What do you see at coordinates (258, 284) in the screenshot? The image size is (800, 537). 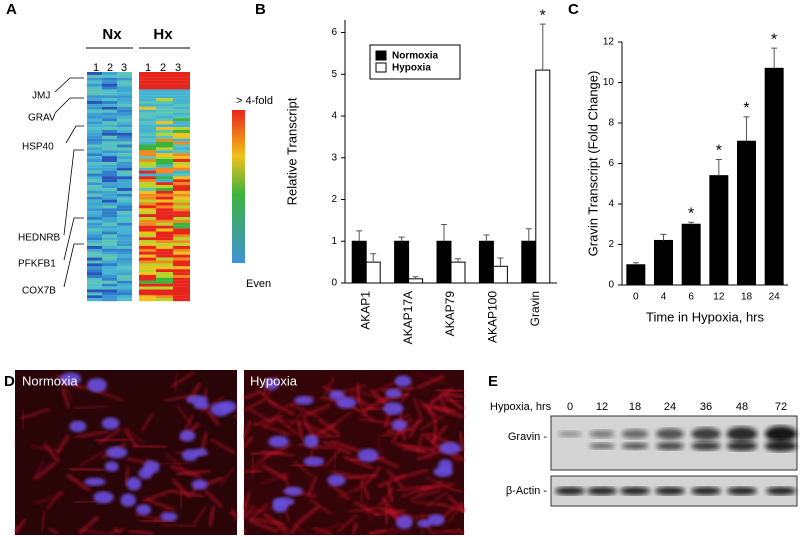 I see `scale-label: Even` at bounding box center [258, 284].